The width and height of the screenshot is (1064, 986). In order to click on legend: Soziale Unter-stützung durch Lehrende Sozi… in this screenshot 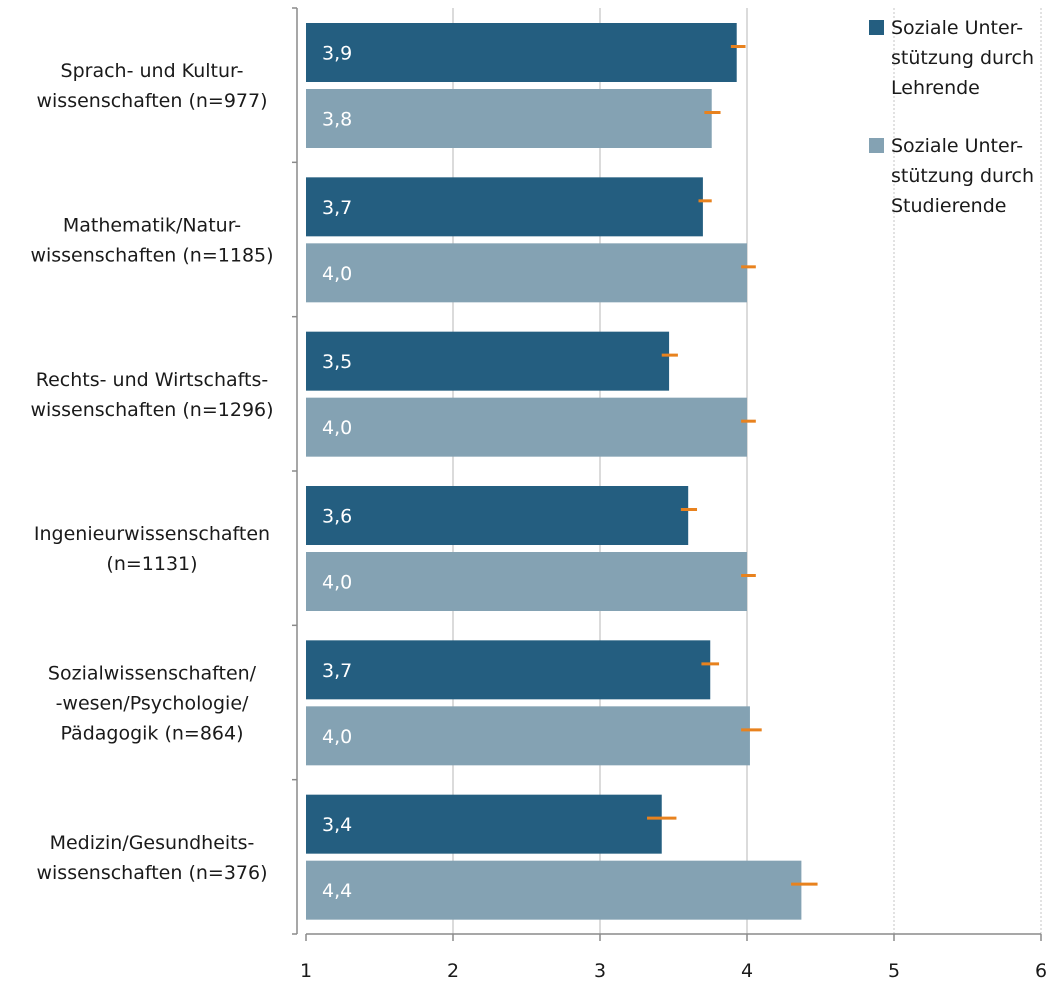, I will do `click(951, 117)`.